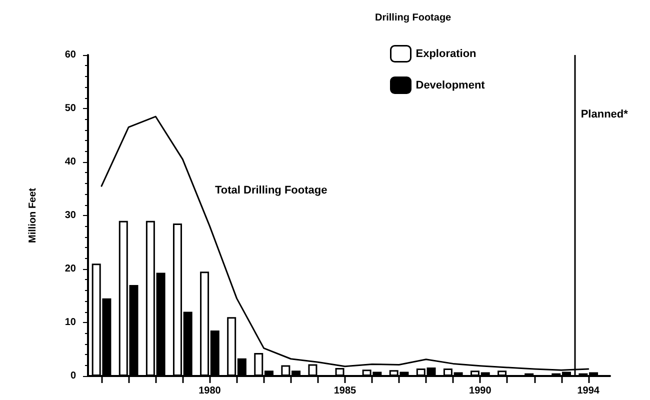 This screenshot has height=400, width=650. I want to click on legend-label: Exploration, so click(446, 54).